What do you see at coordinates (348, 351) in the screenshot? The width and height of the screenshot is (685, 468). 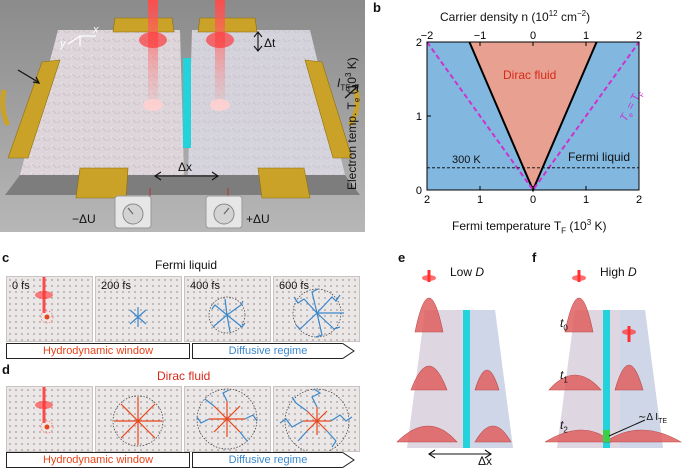 I see `diffusive-arrow-head-c` at bounding box center [348, 351].